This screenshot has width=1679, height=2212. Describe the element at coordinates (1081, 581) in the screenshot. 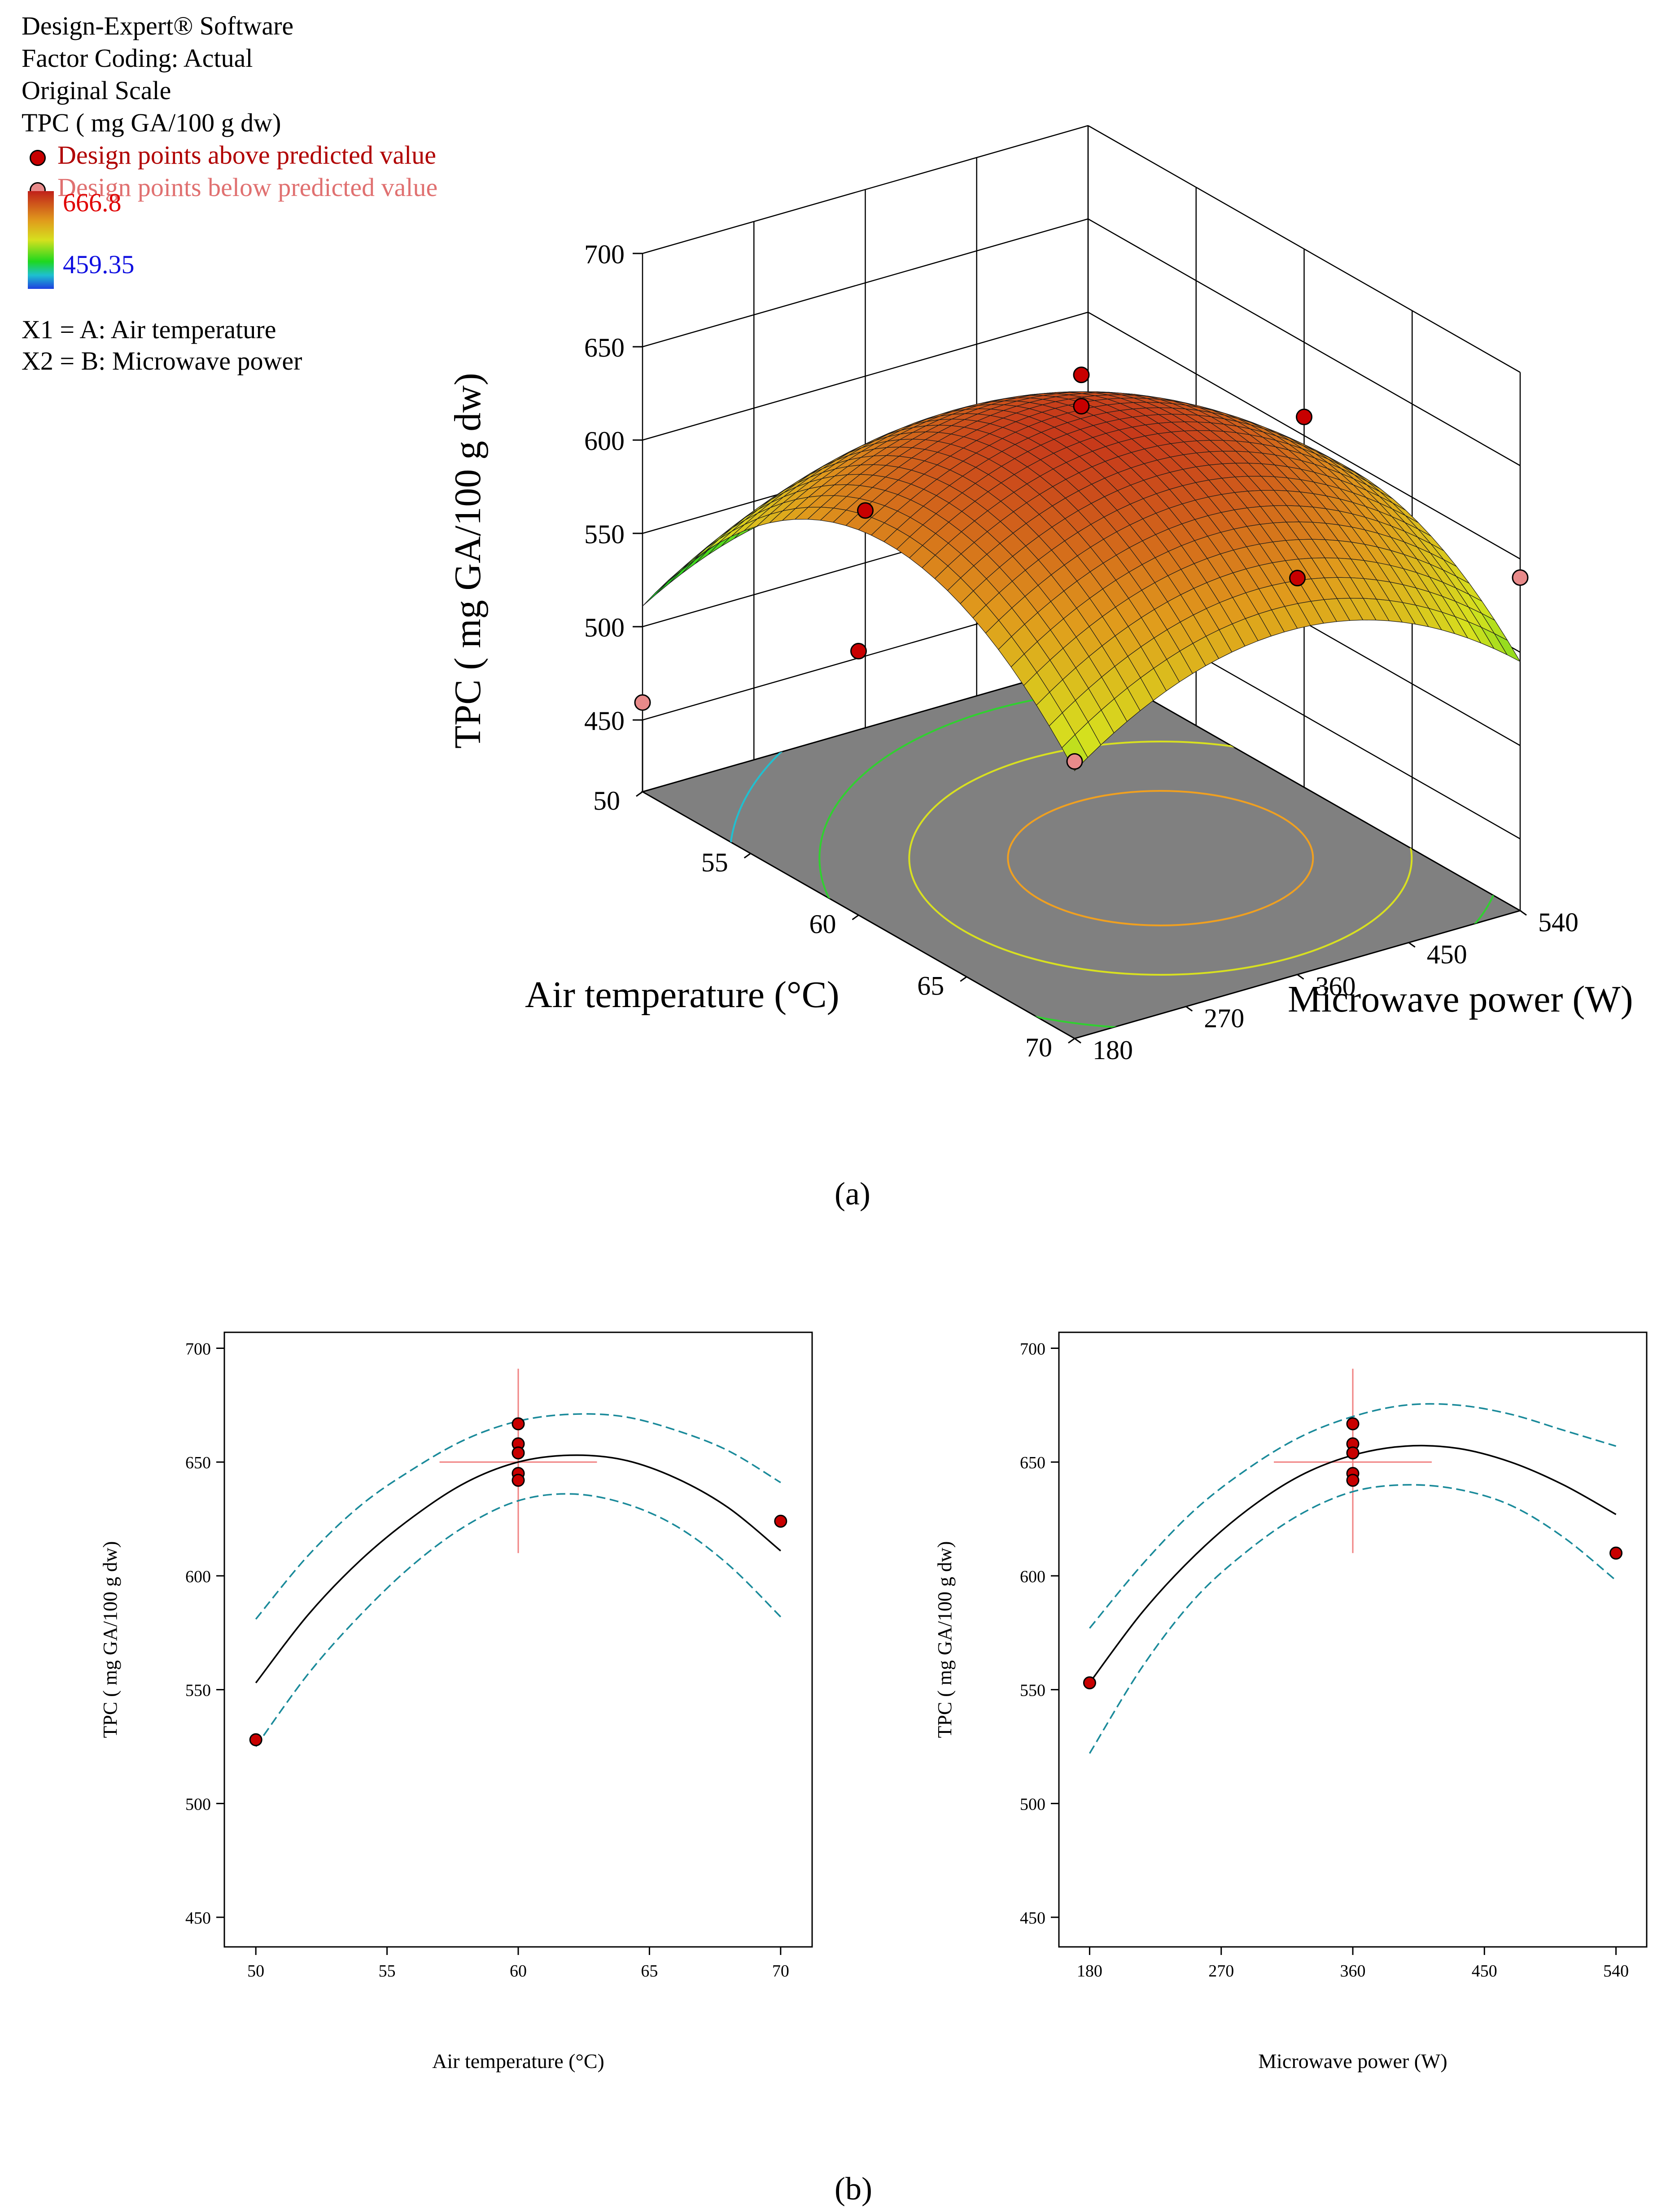

I see `surface-mesh` at that location.